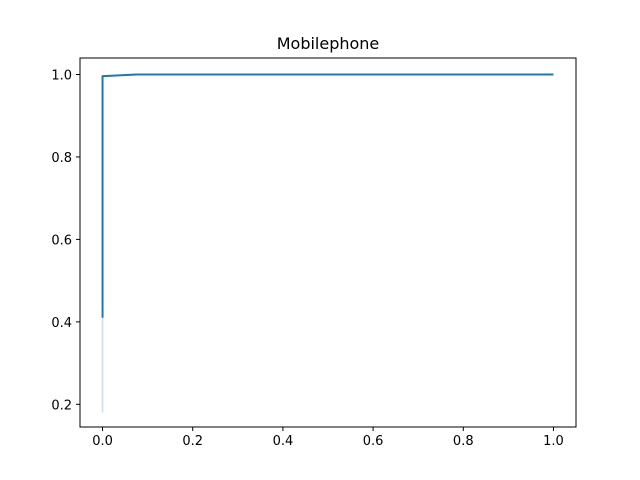  Describe the element at coordinates (61, 75) in the screenshot. I see `y-tick-label: 1.0` at that location.